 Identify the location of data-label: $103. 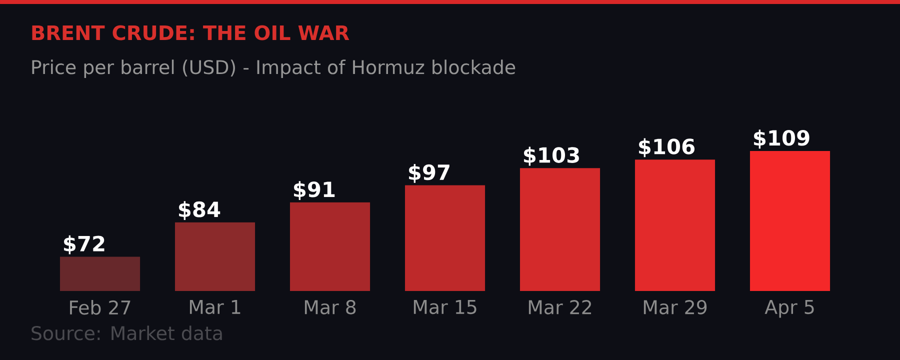
(551, 156).